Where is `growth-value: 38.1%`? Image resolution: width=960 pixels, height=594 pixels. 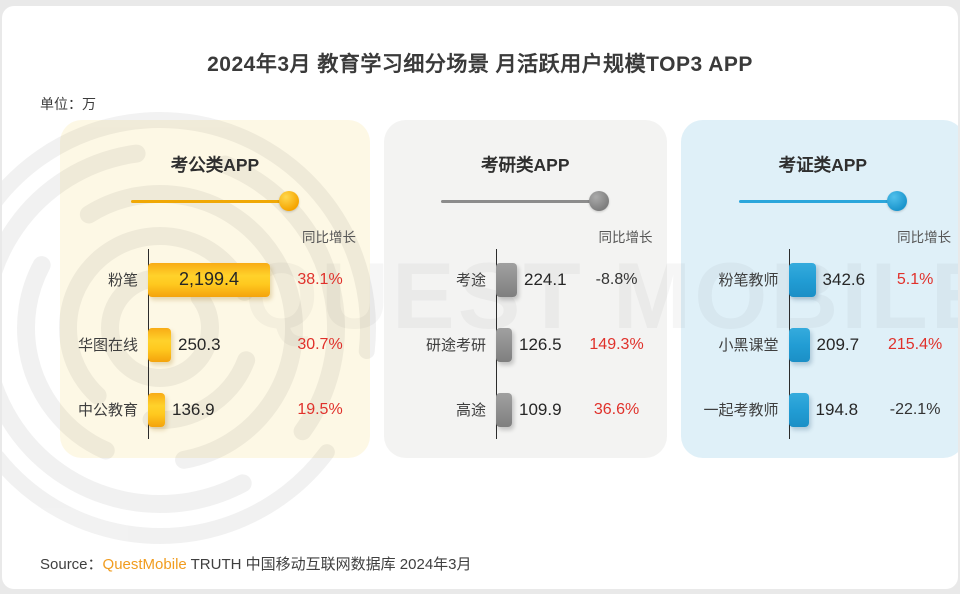
growth-value: 38.1% is located at coordinates (320, 279).